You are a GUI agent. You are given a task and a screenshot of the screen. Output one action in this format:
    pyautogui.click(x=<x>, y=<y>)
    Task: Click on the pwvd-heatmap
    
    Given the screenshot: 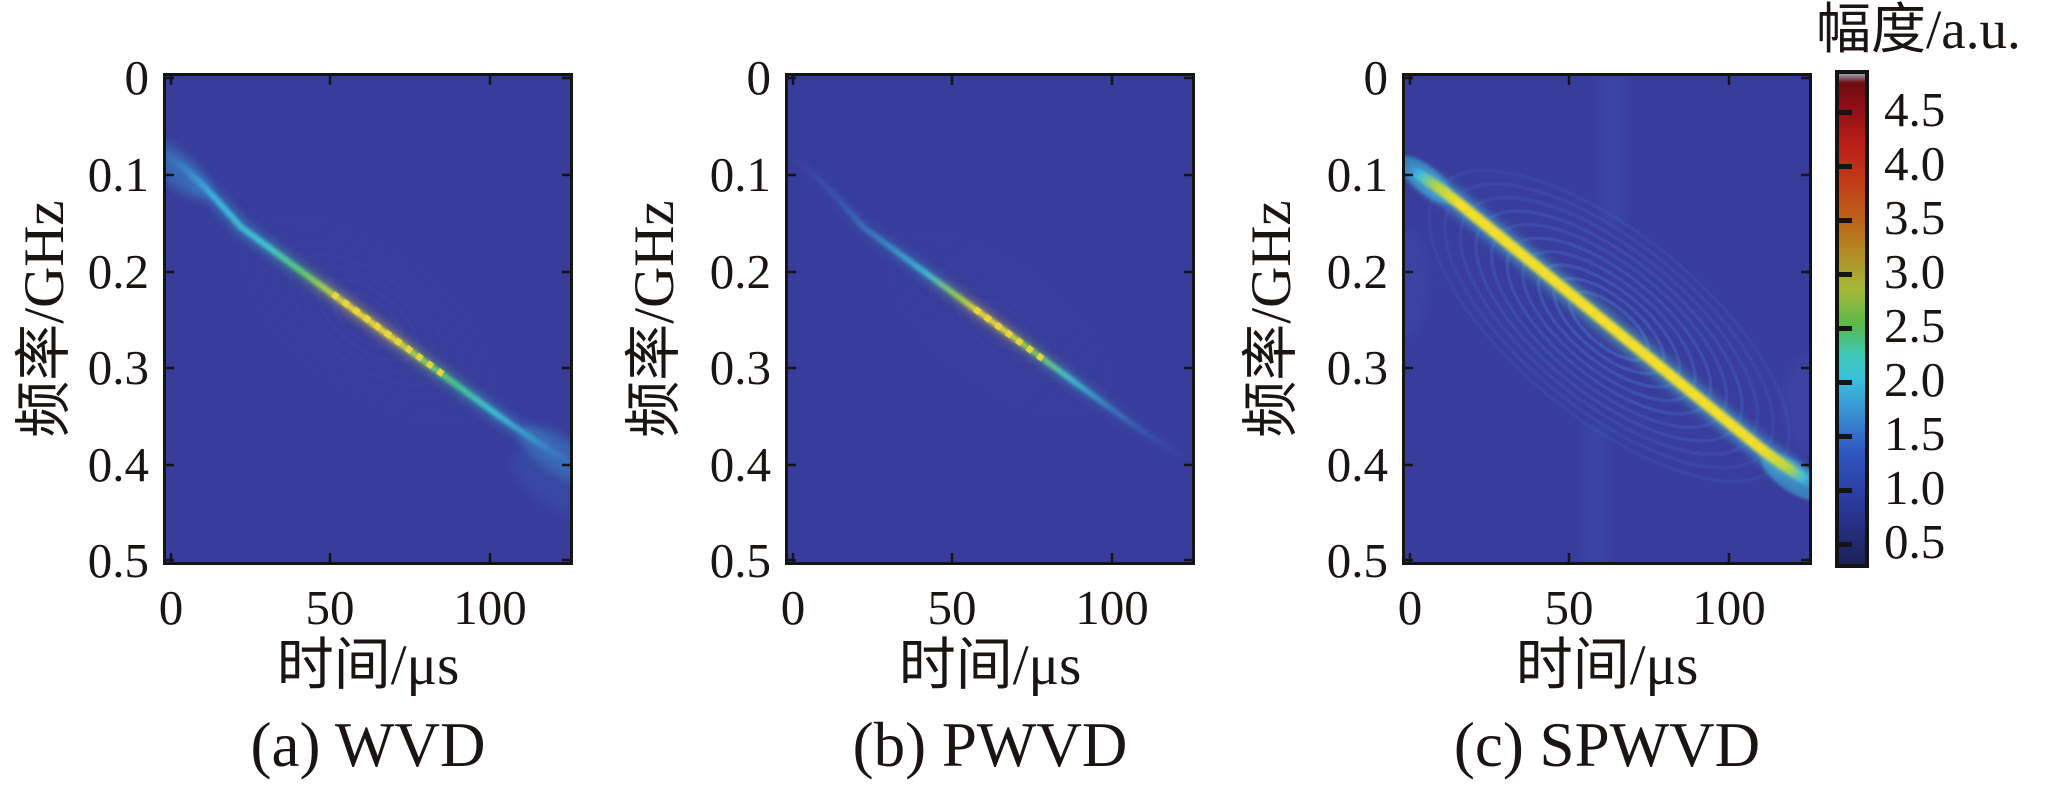 What is the action you would take?
    pyautogui.click(x=990, y=319)
    